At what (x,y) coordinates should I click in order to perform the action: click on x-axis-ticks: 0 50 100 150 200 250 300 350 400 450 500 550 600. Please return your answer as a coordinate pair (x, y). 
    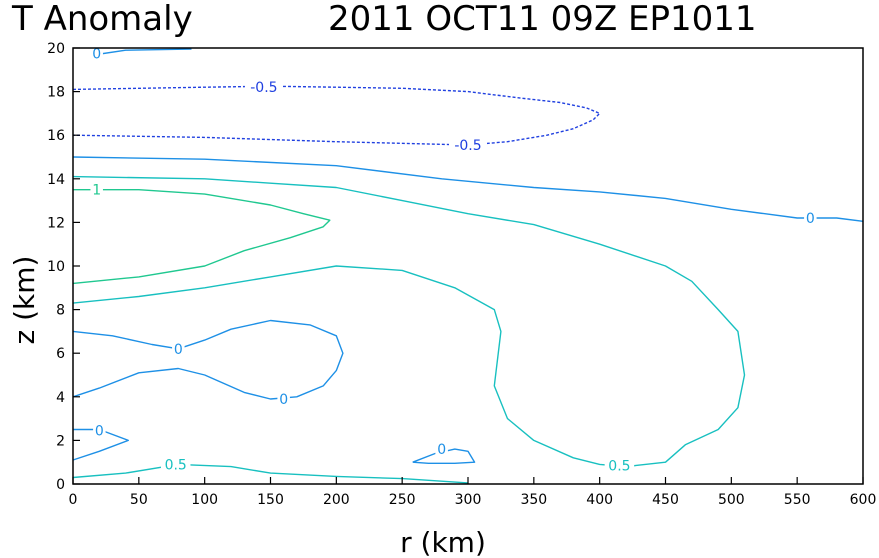
    Looking at the image, I should click on (473, 492).